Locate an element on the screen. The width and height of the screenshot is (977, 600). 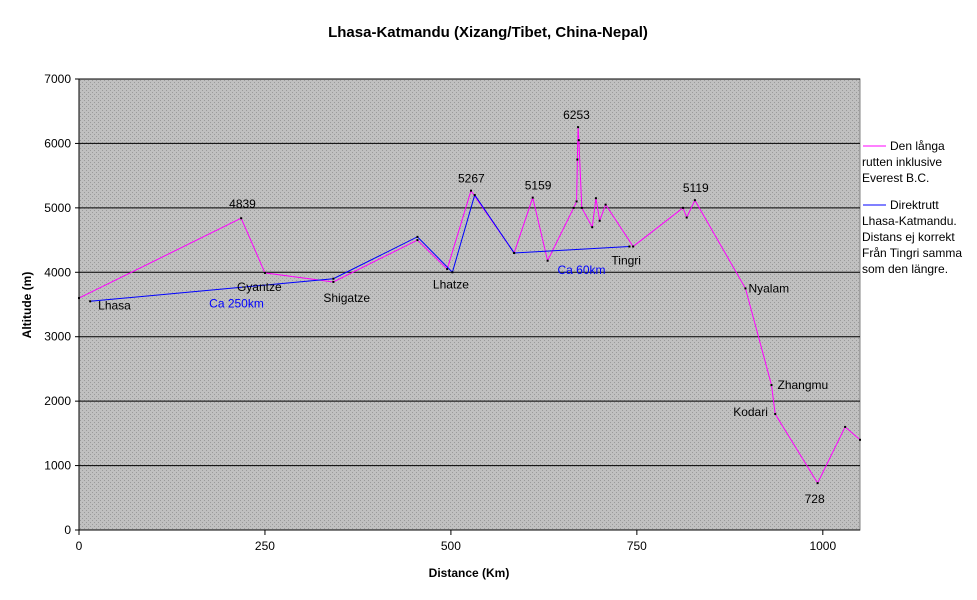
annotation-label: Lhasa is located at coordinates (114, 305).